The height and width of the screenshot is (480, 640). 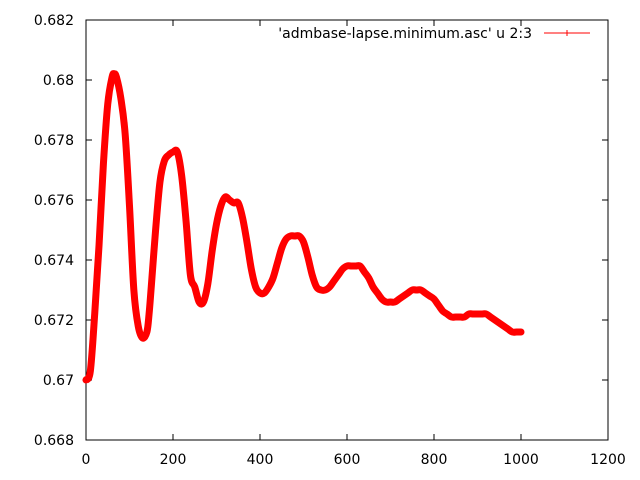 I want to click on legend-label: 'admbase-lapse.minimum.asc' u 2:3, so click(x=405, y=34).